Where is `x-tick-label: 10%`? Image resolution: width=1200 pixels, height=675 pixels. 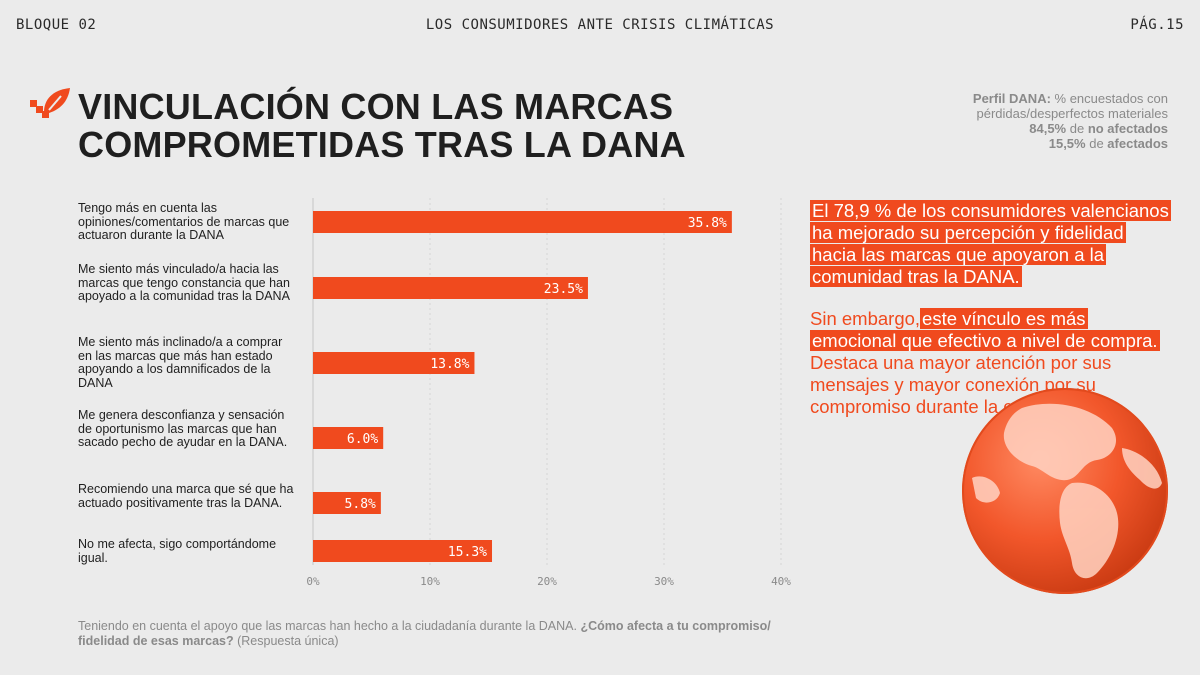
x-tick-label: 10% is located at coordinates (430, 581).